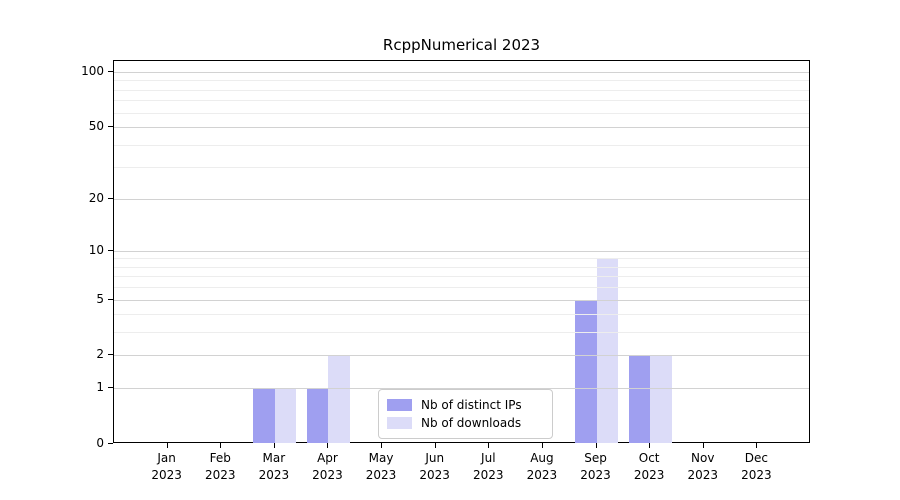 The width and height of the screenshot is (900, 500). I want to click on x-tick-label-nov: Nov 2023, so click(703, 466).